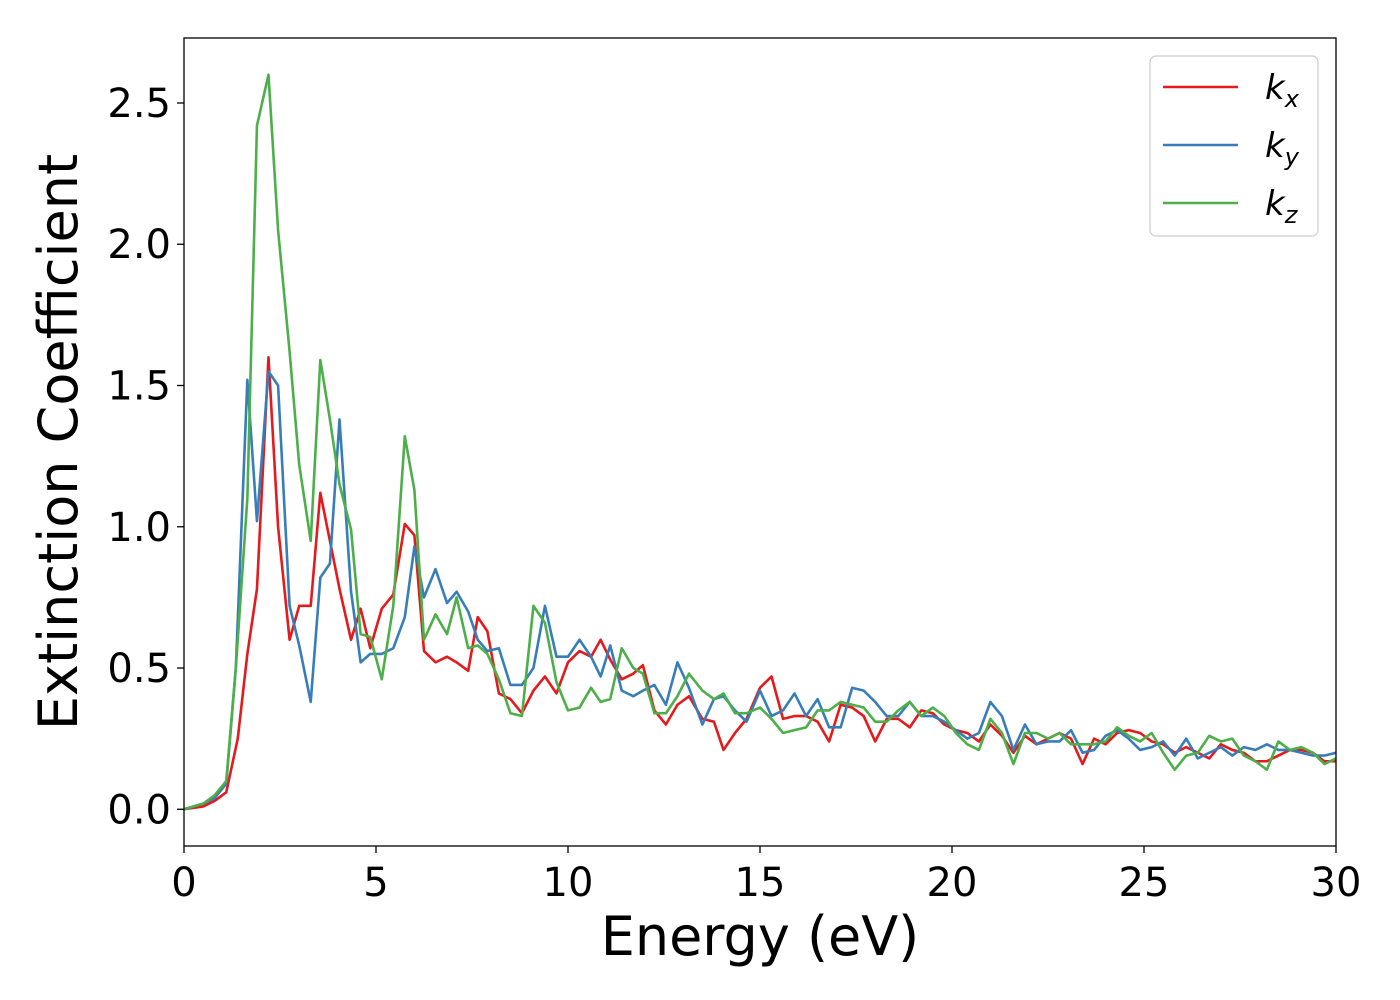 Image resolution: width=1400 pixels, height=1000 pixels. Describe the element at coordinates (139, 528) in the screenshot. I see `y-tick-label: 1.0` at that location.